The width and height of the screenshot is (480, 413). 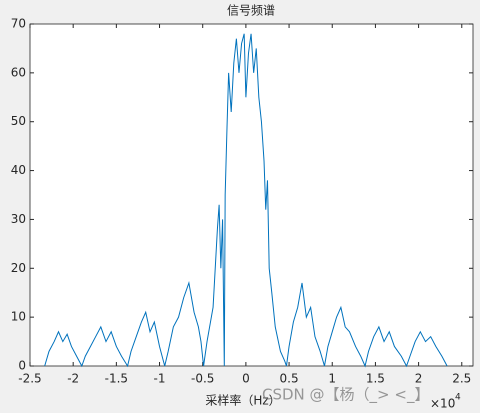 I want to click on x-tick-label: 2.5, so click(x=461, y=379).